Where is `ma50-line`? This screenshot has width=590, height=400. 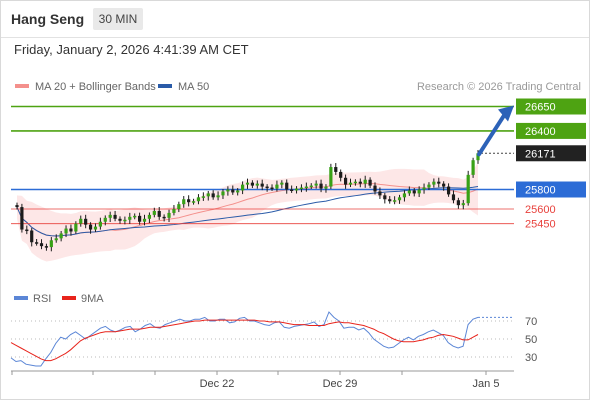 ma50-line is located at coordinates (247, 211).